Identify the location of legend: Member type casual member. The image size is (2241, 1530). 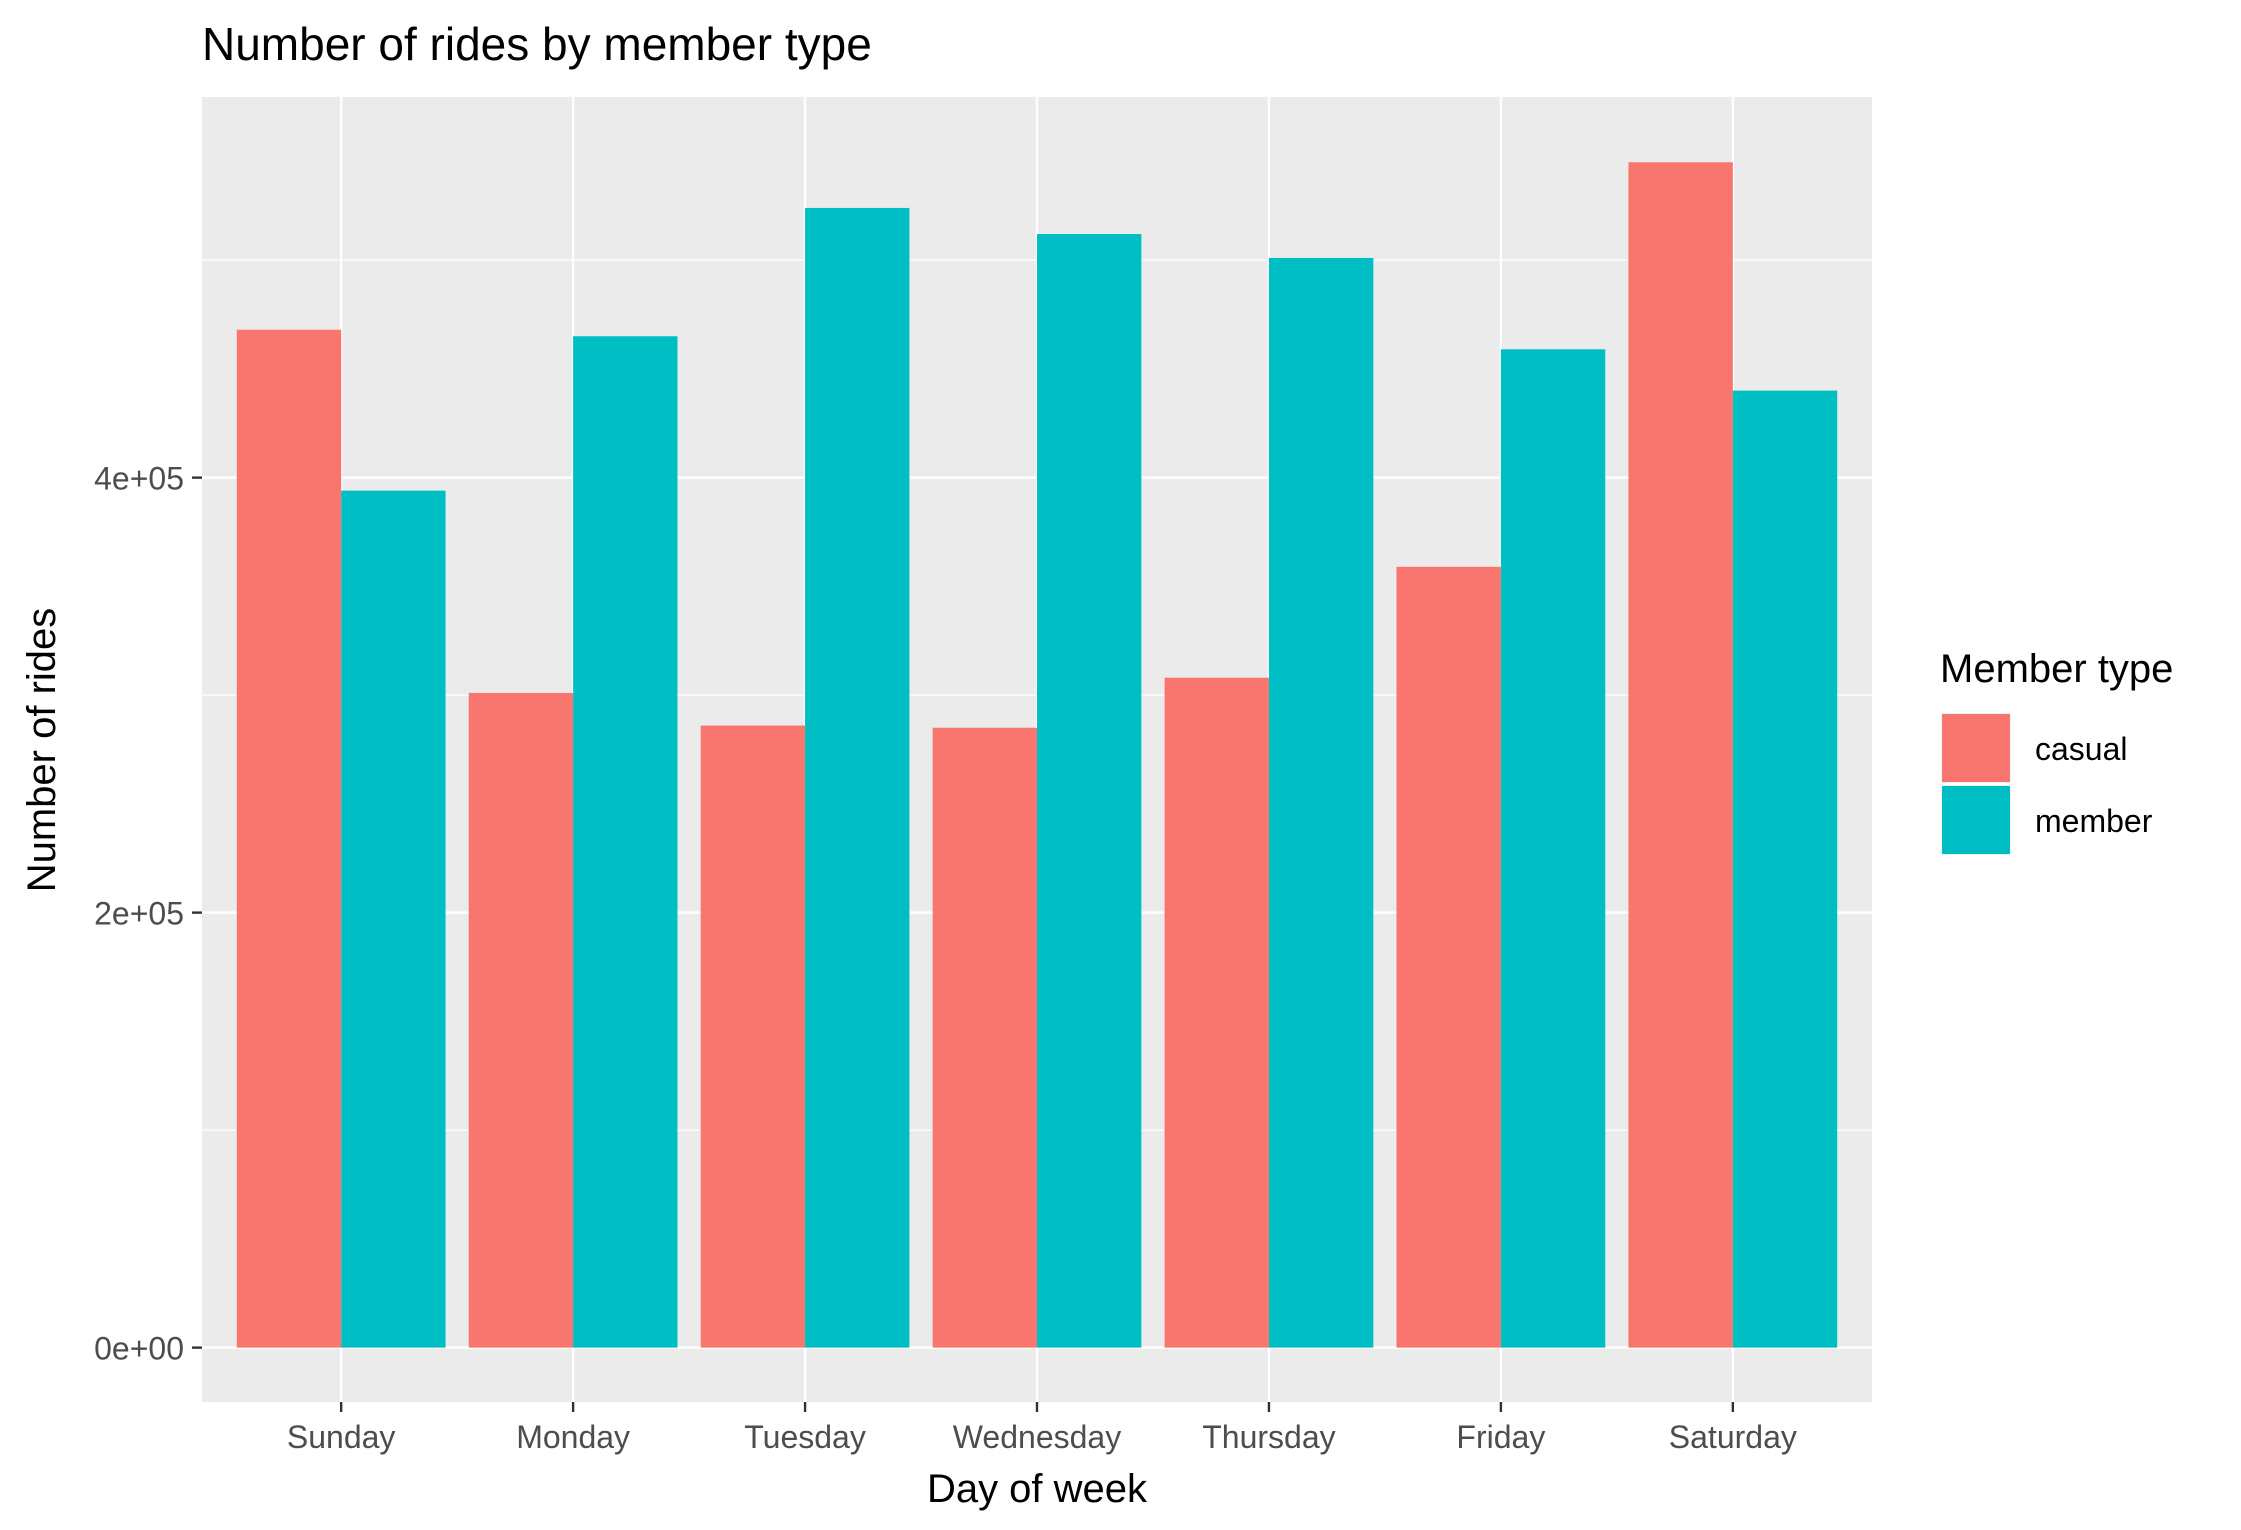
(2056, 751).